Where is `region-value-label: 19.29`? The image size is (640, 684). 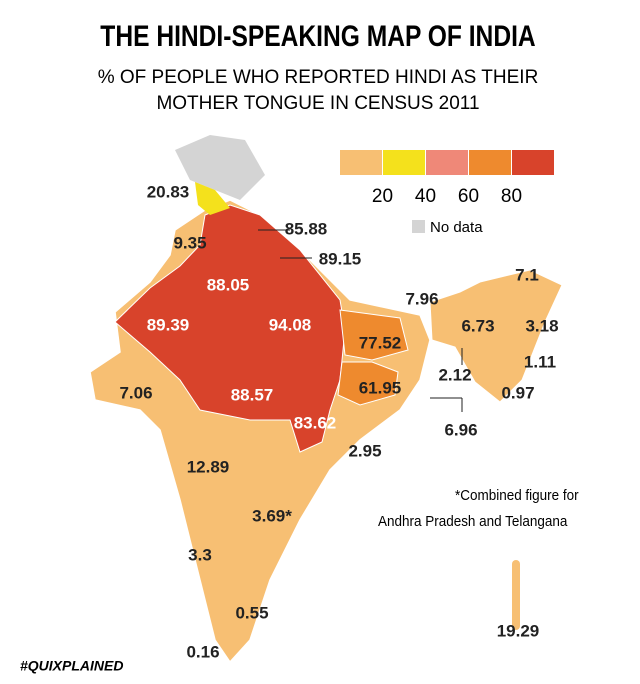 region-value-label: 19.29 is located at coordinates (518, 630).